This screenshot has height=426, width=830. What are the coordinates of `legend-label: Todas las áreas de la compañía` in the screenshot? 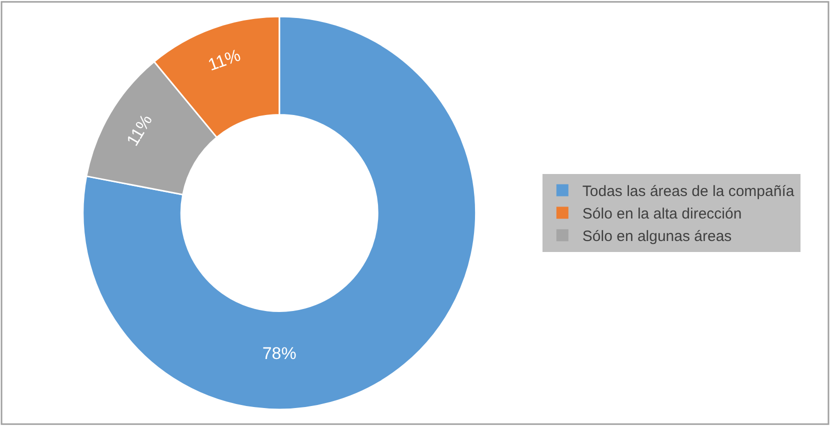 It's located at (688, 191).